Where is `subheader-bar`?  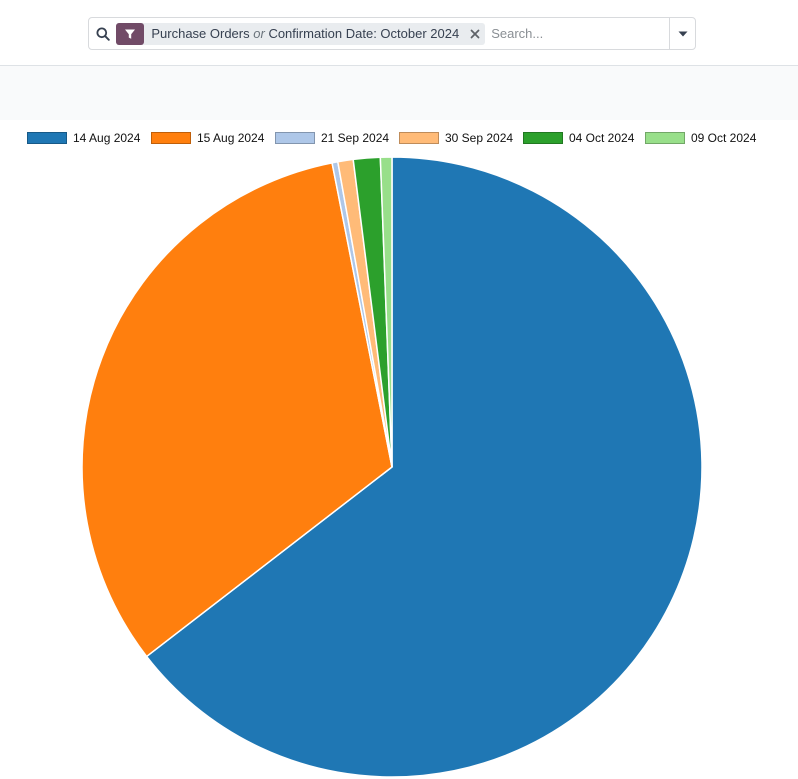
subheader-bar is located at coordinates (399, 93).